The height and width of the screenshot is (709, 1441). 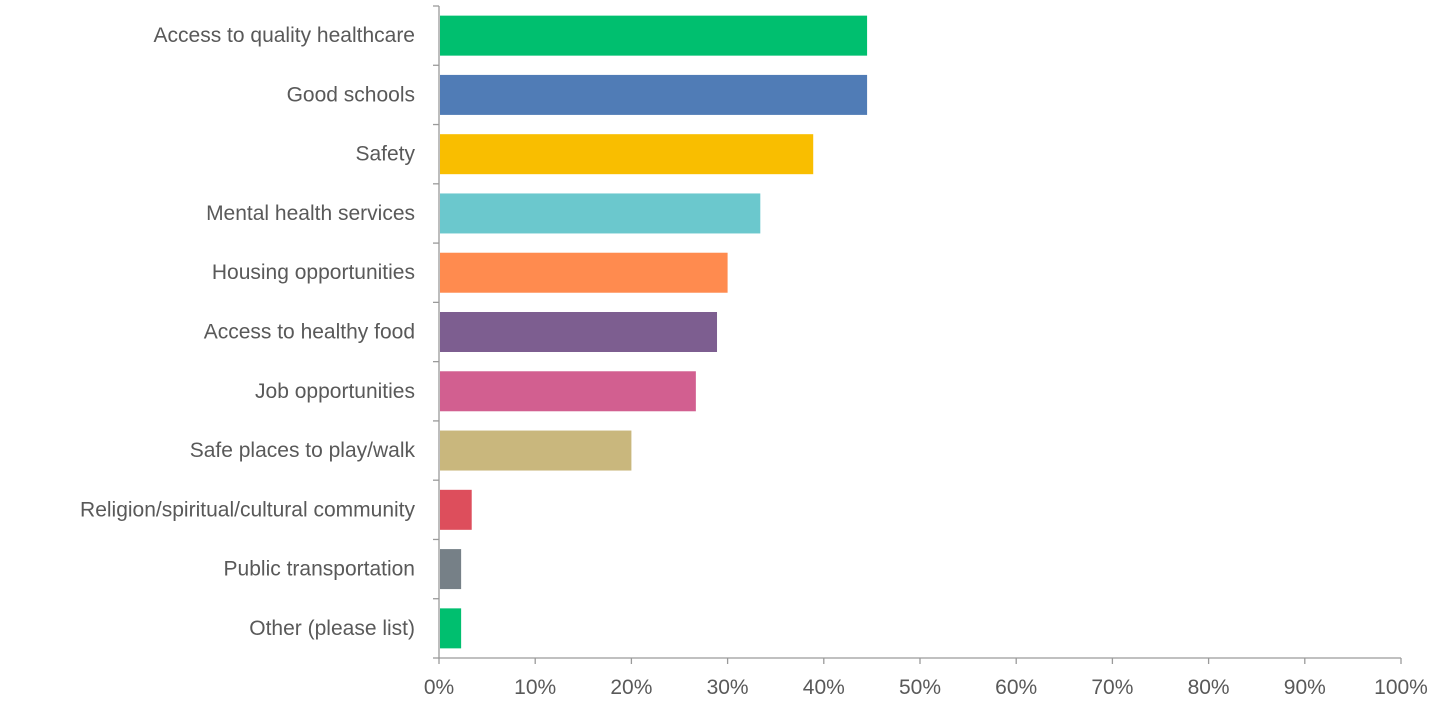 I want to click on category-label: Job opportunities, so click(x=335, y=391).